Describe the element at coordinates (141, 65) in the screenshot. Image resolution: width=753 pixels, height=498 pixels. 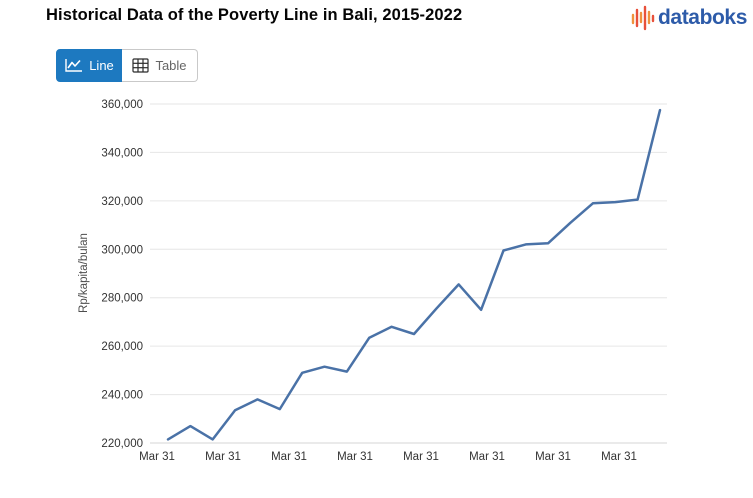
I see `table-icon` at that location.